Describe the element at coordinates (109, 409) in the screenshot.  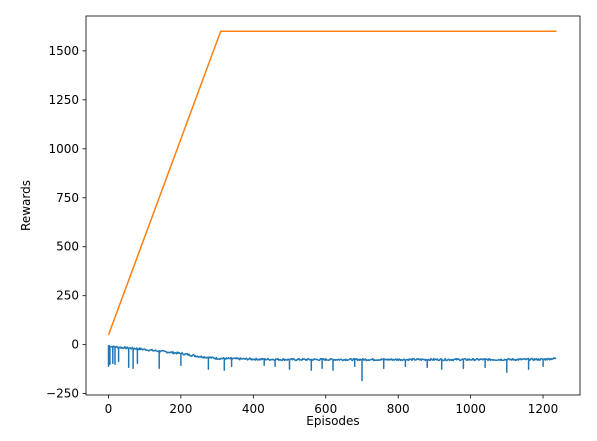
I see `x-tick-label: 0` at that location.